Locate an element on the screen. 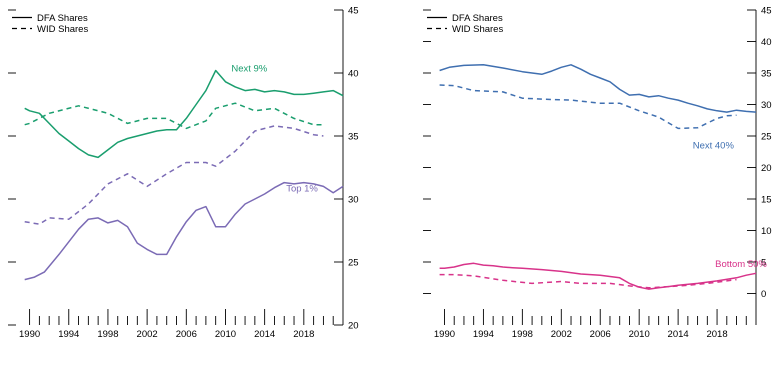  series-label: Top 1% is located at coordinates (302, 188).